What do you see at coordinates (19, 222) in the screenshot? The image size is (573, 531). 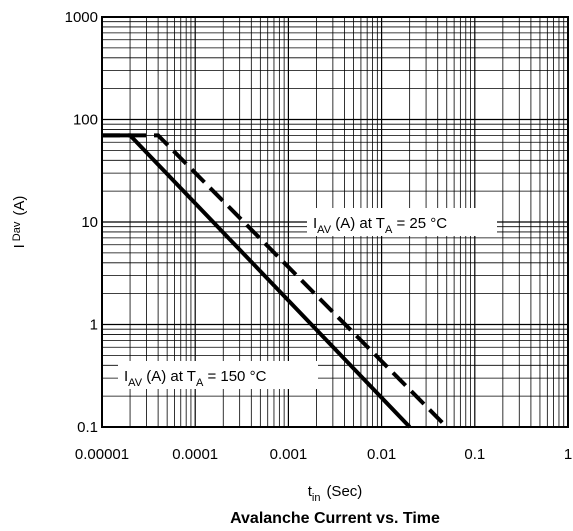 I see `y-axis-title: IDav(A)` at bounding box center [19, 222].